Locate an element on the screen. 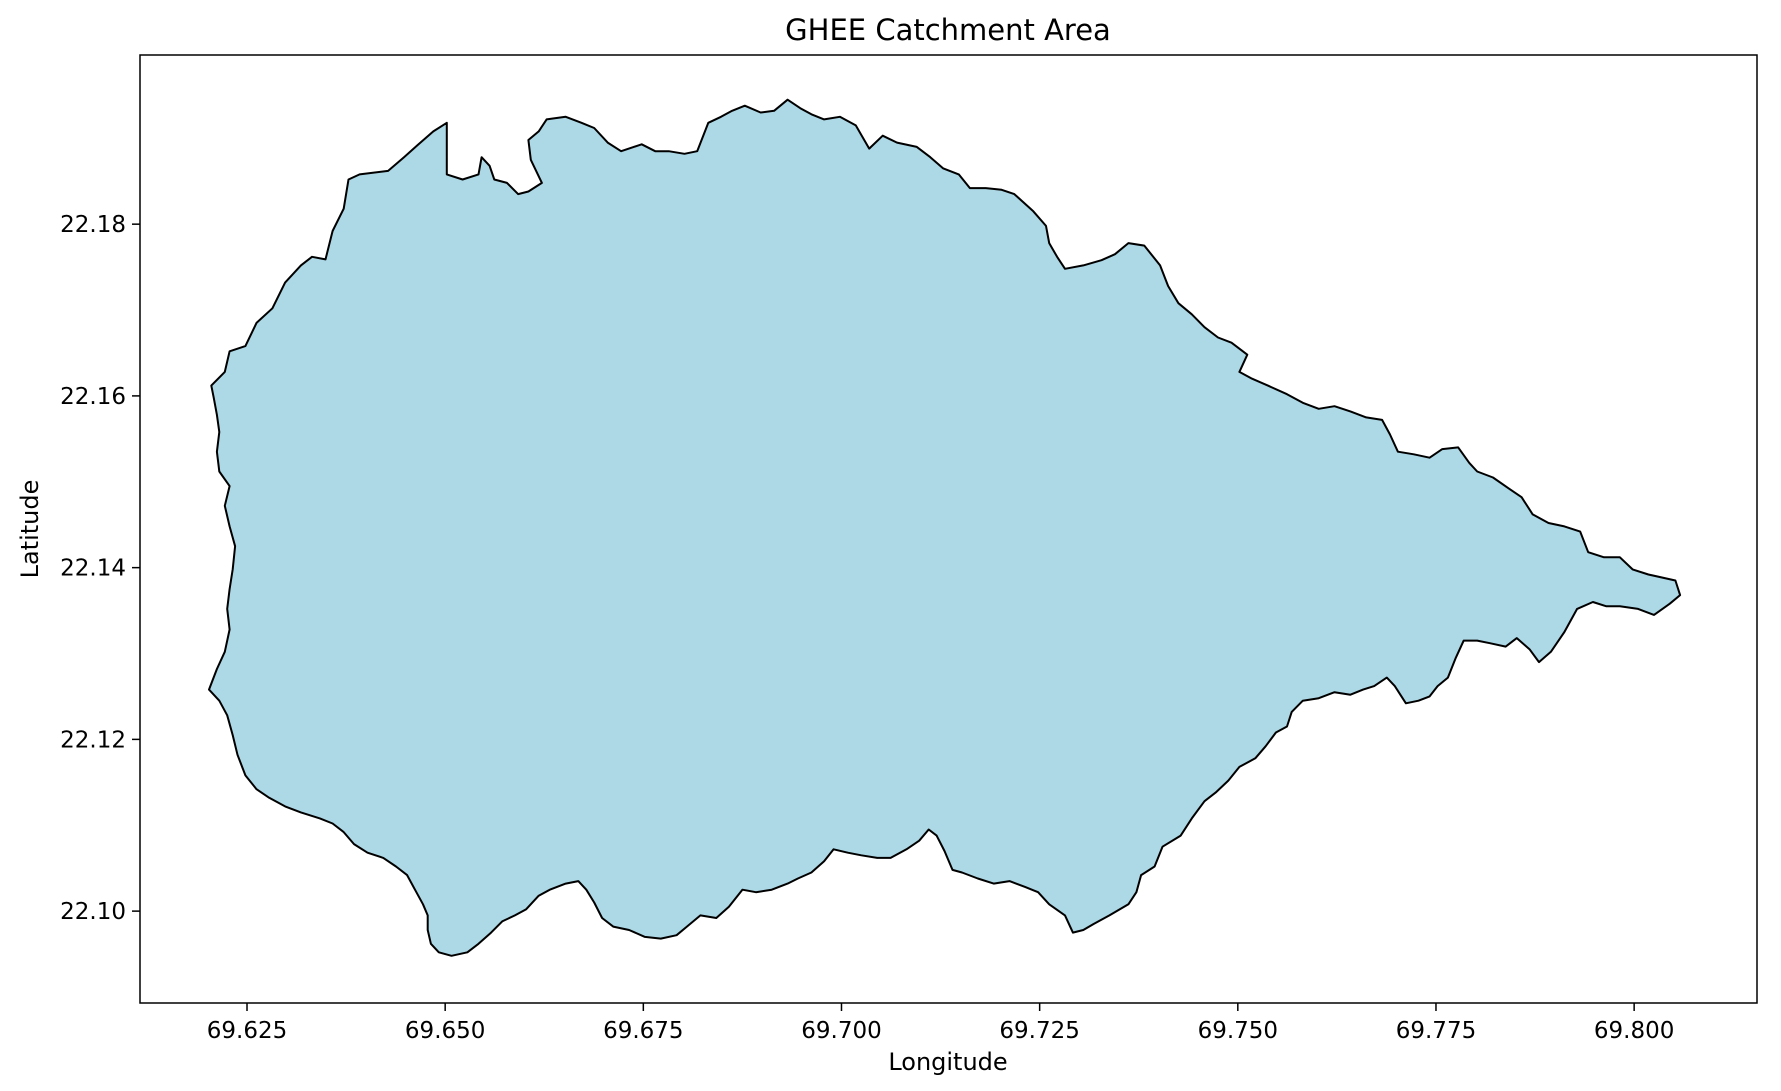 This screenshot has height=1091, width=1781. x-tick-label: 69.750 is located at coordinates (1238, 1031).